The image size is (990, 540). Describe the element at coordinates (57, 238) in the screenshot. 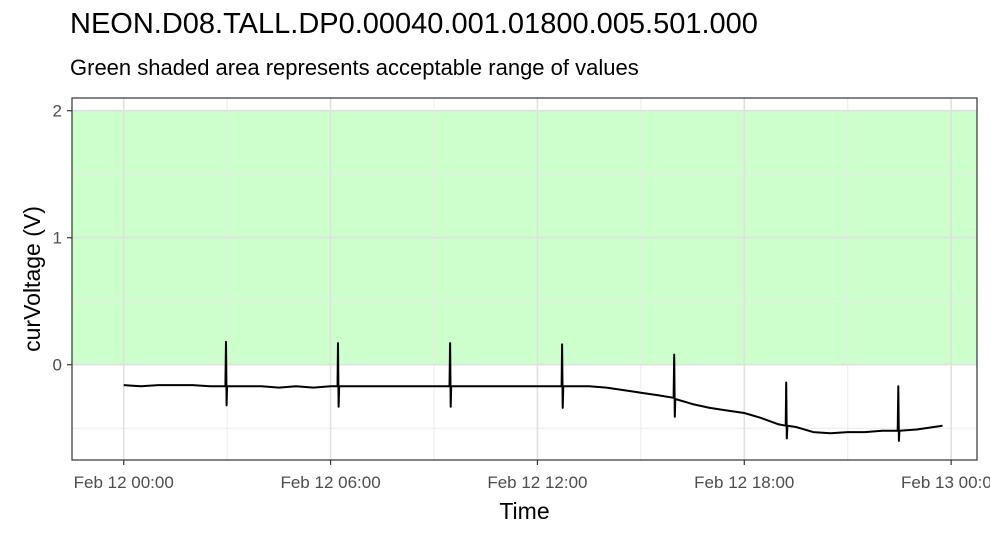

I see `y-tick-label: 1` at that location.